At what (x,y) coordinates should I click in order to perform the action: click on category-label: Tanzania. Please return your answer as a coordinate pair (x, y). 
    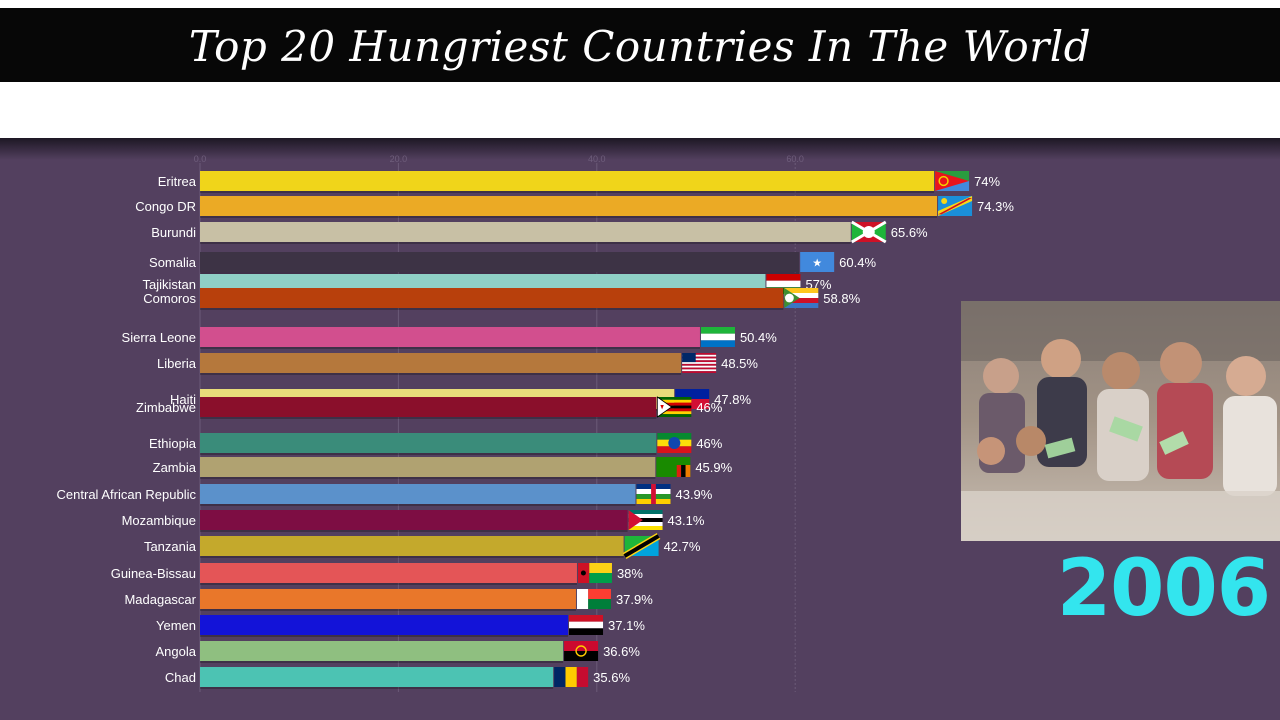
    Looking at the image, I should click on (170, 546).